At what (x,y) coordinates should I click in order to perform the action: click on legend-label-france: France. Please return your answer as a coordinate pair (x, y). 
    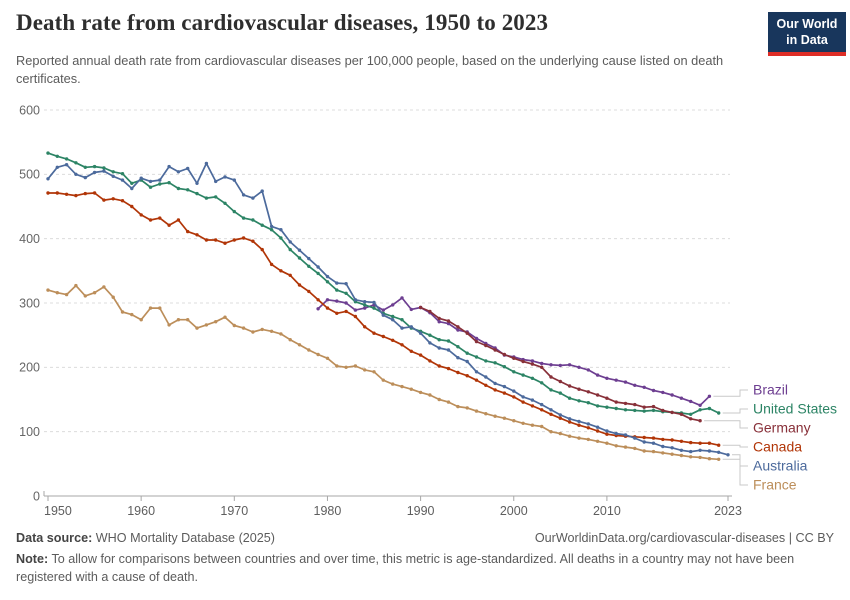
    Looking at the image, I should click on (775, 485).